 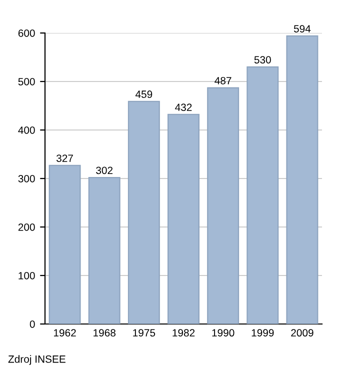 What do you see at coordinates (104, 170) in the screenshot?
I see `data-label: 302` at bounding box center [104, 170].